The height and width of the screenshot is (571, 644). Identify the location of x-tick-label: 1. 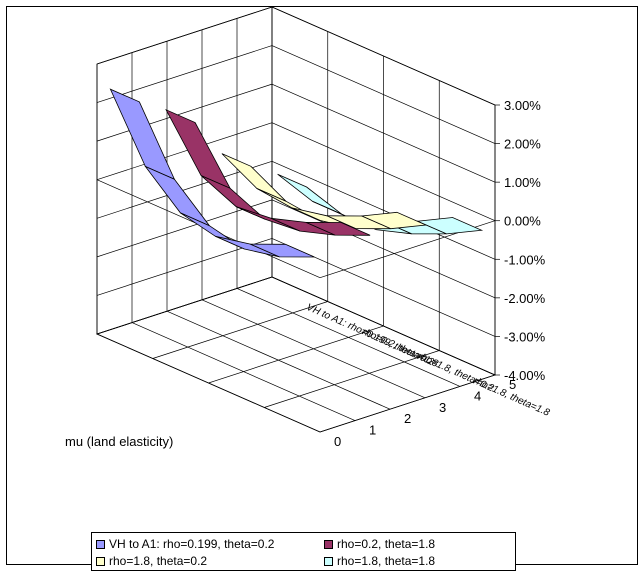
(372, 430).